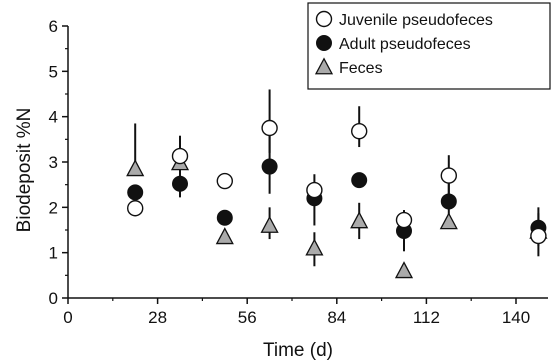  What do you see at coordinates (53, 26) in the screenshot?
I see `y-tick-label: 6` at bounding box center [53, 26].